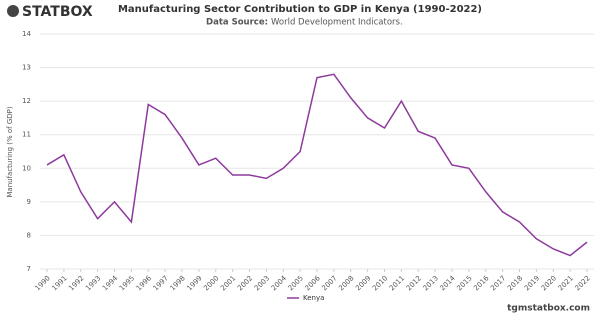 The height and width of the screenshot is (314, 600). Describe the element at coordinates (211, 283) in the screenshot. I see `x-tick-label: 2000` at that location.